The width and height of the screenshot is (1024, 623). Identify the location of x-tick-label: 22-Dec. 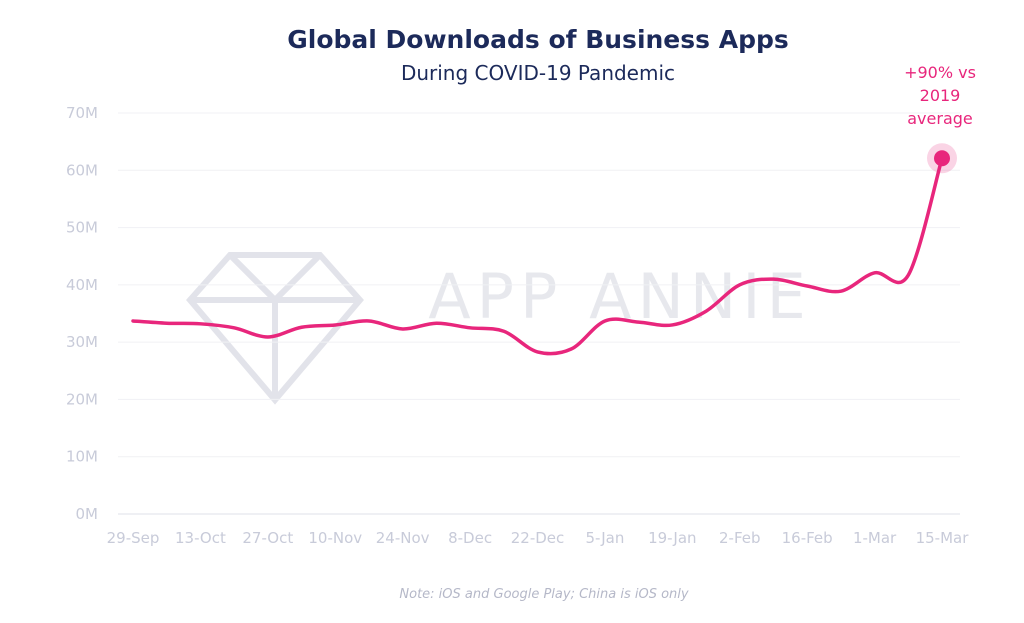
(538, 538).